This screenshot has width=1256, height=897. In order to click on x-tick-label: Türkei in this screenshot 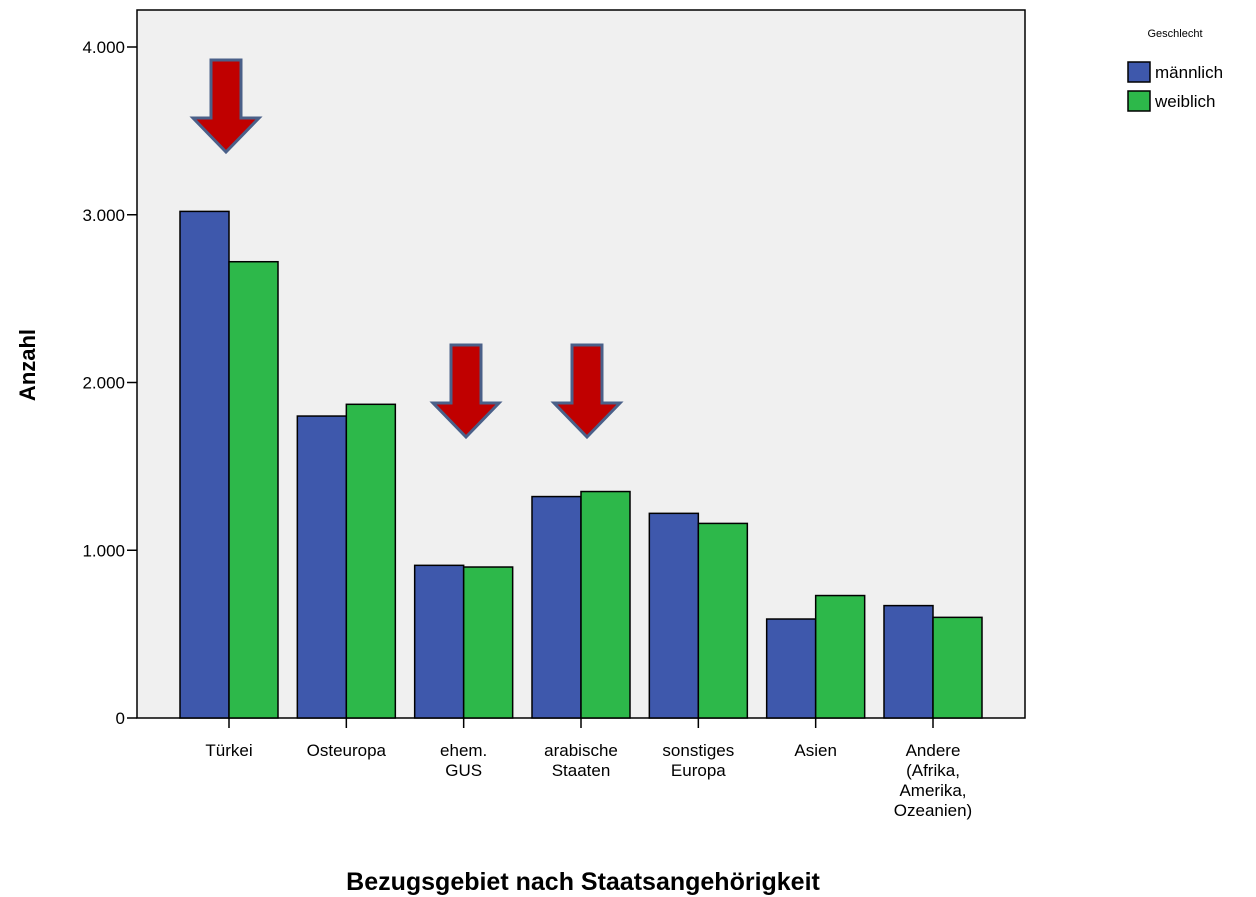, I will do `click(228, 750)`.